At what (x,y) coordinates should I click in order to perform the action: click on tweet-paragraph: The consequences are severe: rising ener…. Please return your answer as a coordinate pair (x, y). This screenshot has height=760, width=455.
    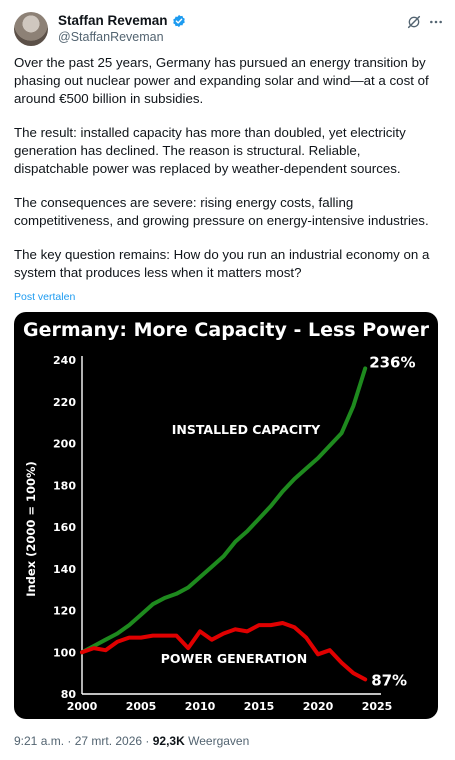
    Looking at the image, I should click on (221, 211).